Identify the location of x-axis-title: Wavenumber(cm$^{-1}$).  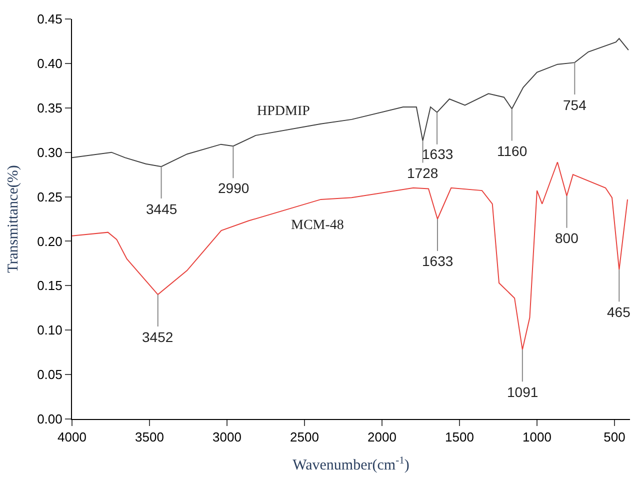
(351, 464).